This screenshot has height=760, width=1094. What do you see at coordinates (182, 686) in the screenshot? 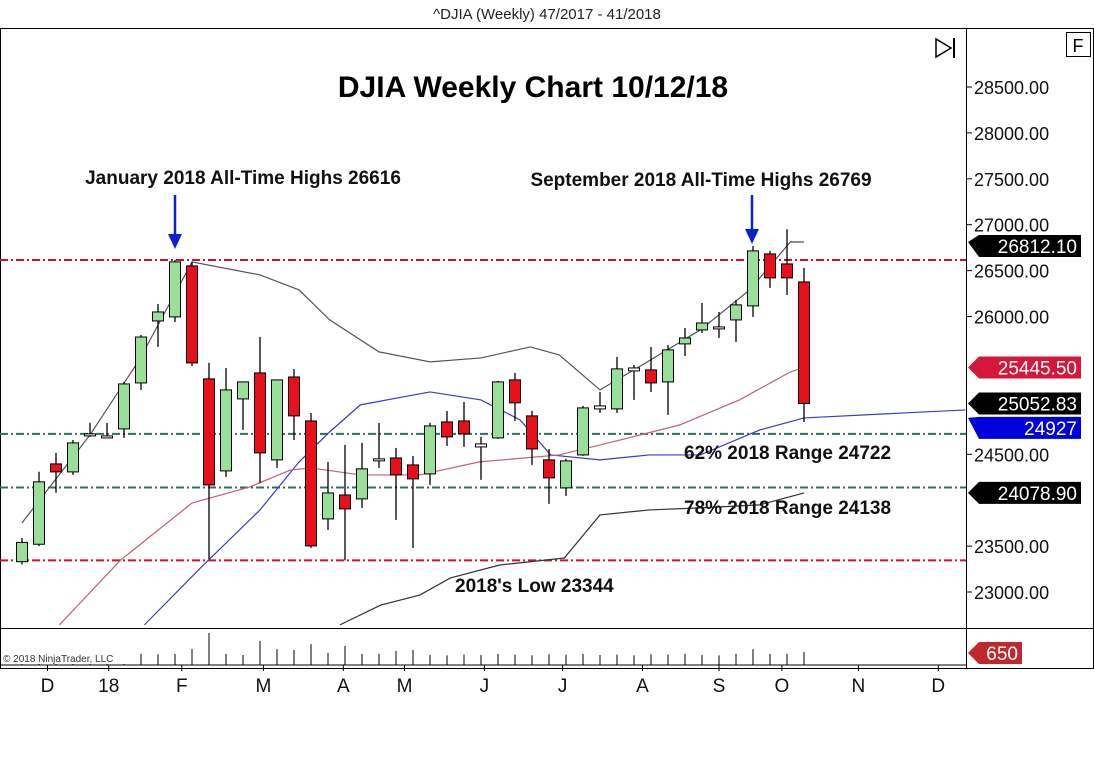
I see `x-tick-label: F` at bounding box center [182, 686].